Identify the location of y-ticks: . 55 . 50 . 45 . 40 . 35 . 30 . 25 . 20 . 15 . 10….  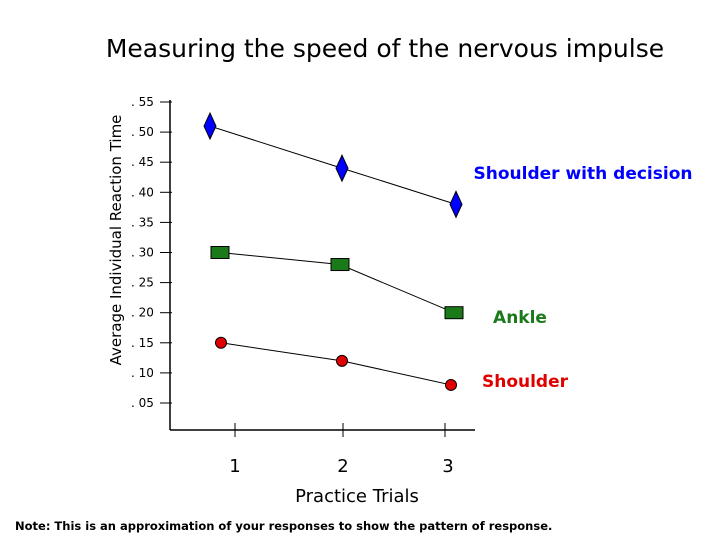
(151, 252).